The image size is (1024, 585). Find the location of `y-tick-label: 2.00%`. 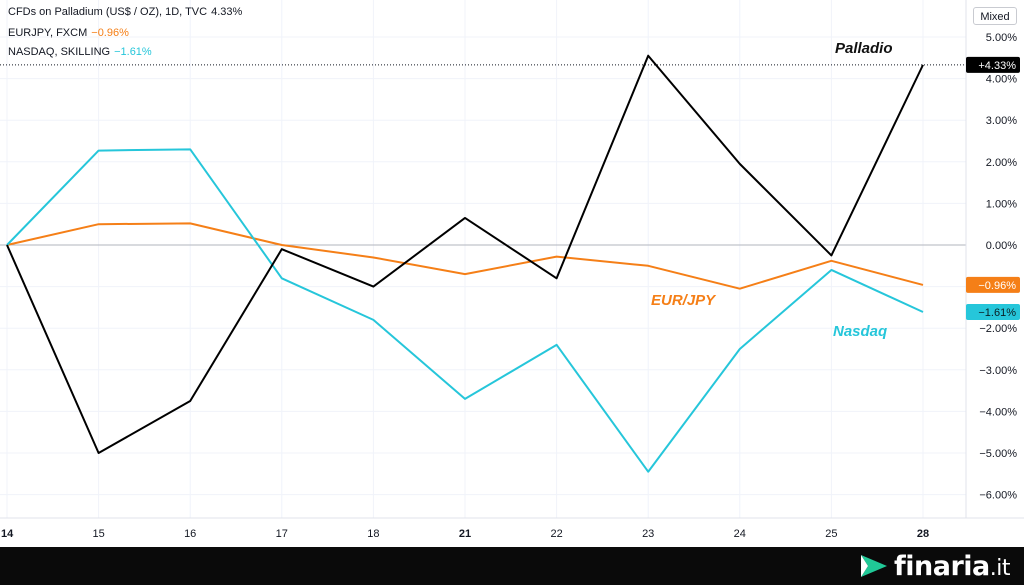

y-tick-label: 2.00% is located at coordinates (1001, 163).